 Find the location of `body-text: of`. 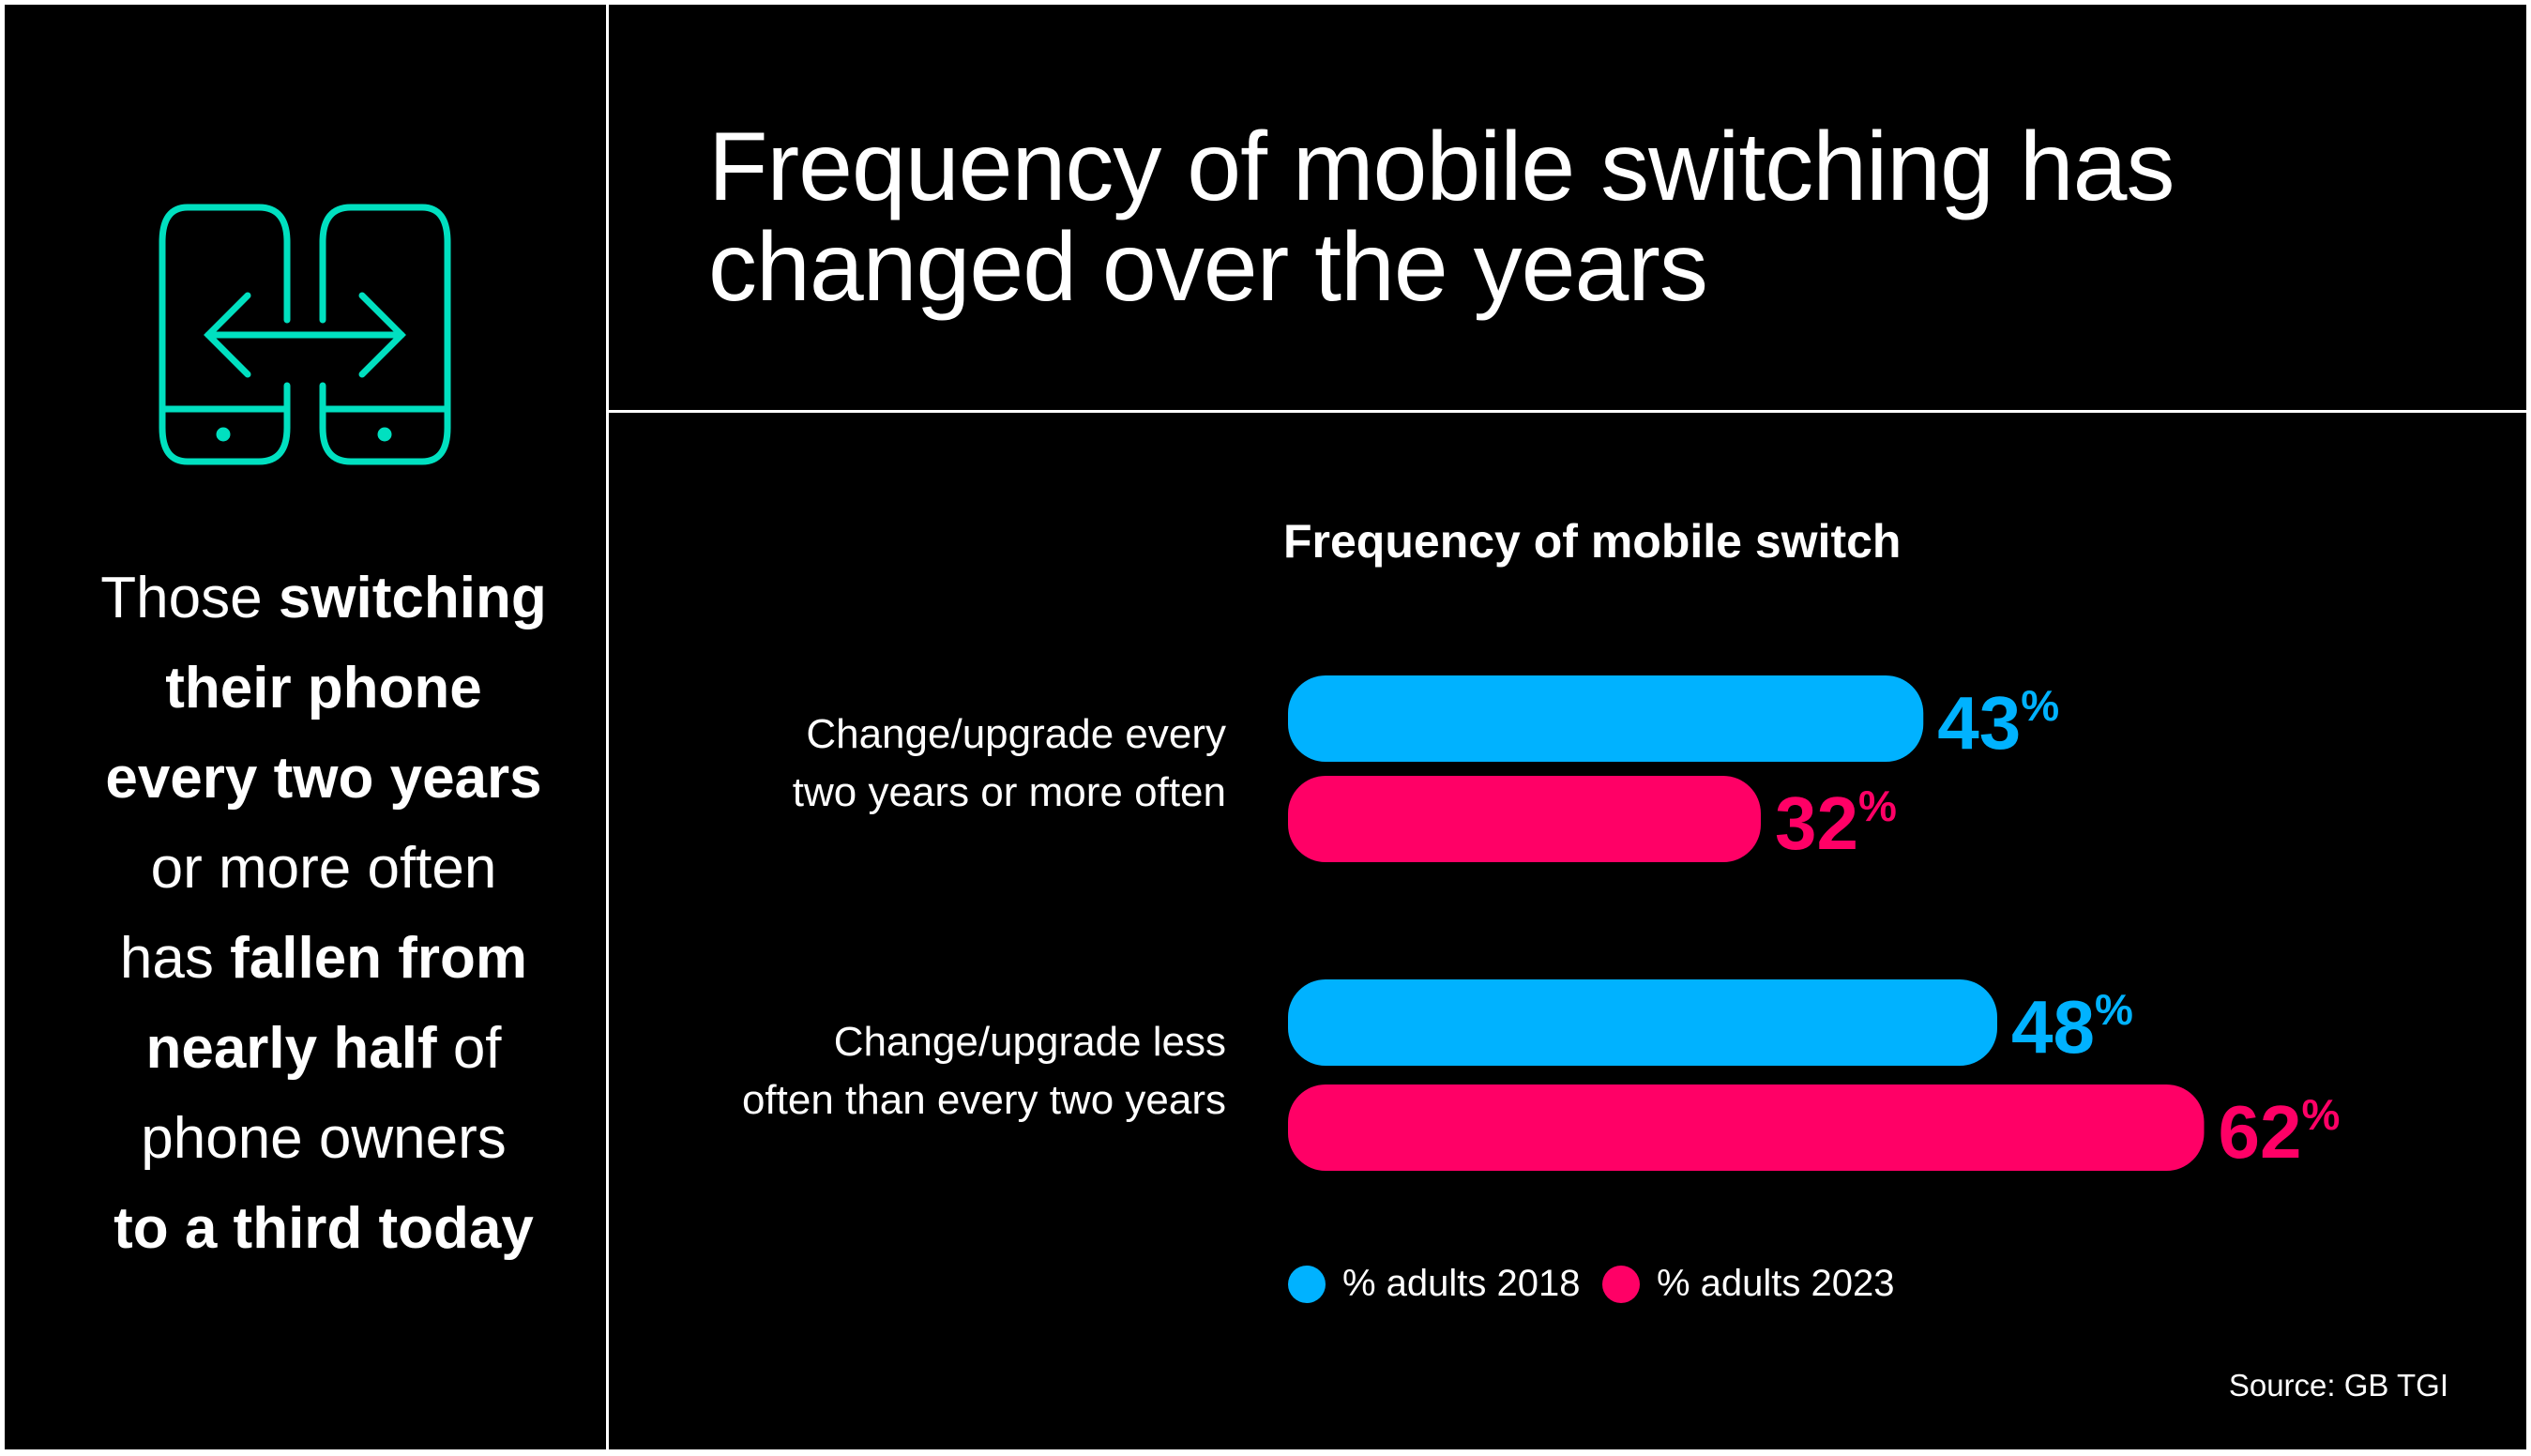

body-text: of is located at coordinates (469, 1048).